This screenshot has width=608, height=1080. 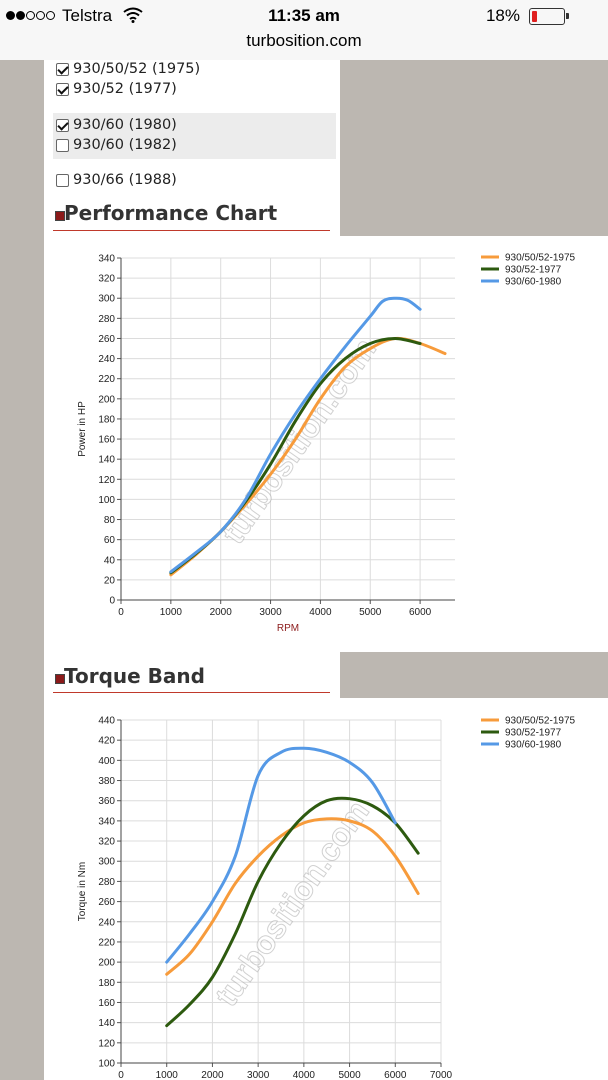 What do you see at coordinates (304, 40) in the screenshot?
I see `url-bar: turbosition.com` at bounding box center [304, 40].